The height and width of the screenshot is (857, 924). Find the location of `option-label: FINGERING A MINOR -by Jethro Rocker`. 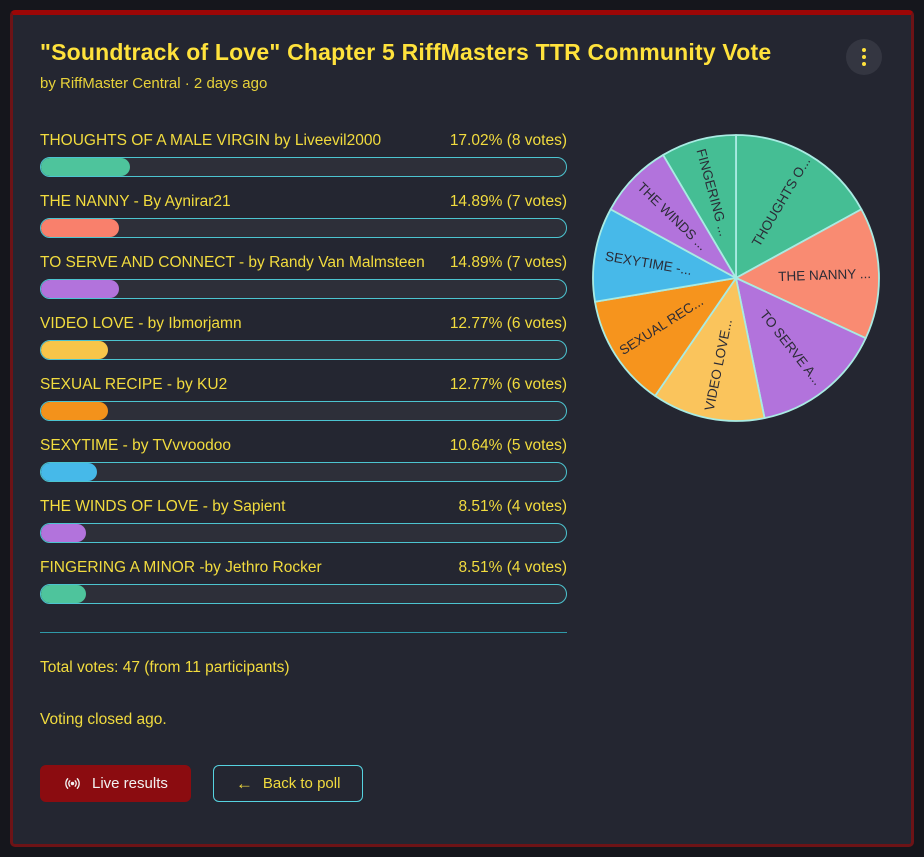

option-label: FINGERING A MINOR -by Jethro Rocker is located at coordinates (181, 567).